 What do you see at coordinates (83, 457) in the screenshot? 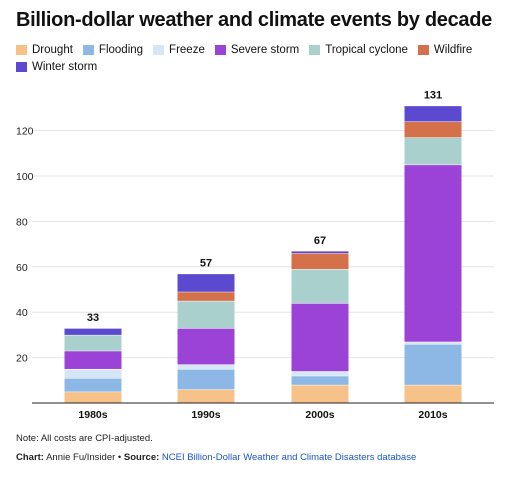
I see `credit-author: Annie Fu/Insider •` at bounding box center [83, 457].